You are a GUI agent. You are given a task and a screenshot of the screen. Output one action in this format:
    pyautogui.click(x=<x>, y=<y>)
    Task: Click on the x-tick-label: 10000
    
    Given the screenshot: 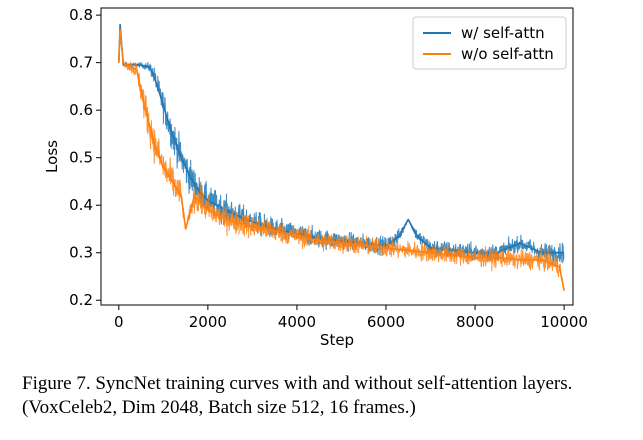 What is the action you would take?
    pyautogui.click(x=564, y=322)
    